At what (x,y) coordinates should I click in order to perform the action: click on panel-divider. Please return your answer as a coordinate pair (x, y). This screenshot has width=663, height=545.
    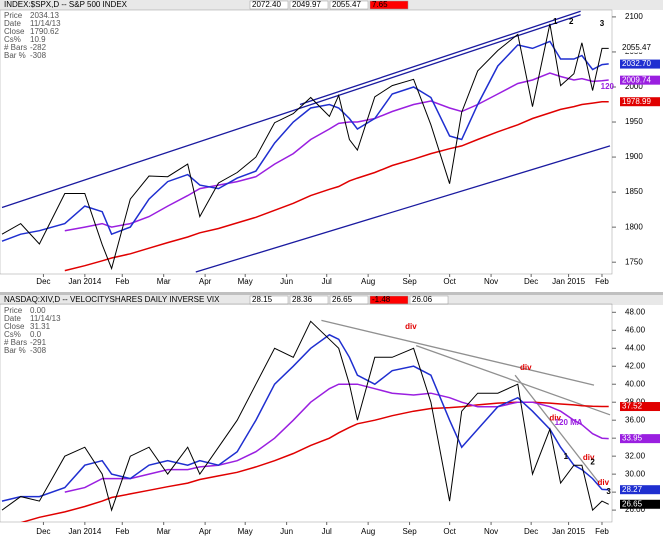
    Looking at the image, I should click on (331, 293).